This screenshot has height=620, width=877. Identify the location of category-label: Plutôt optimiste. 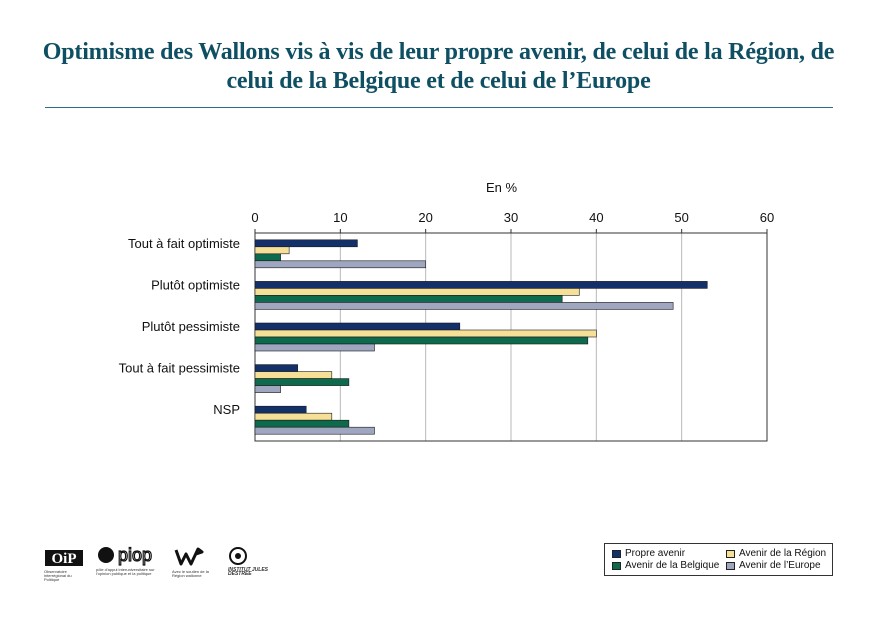
(195, 284).